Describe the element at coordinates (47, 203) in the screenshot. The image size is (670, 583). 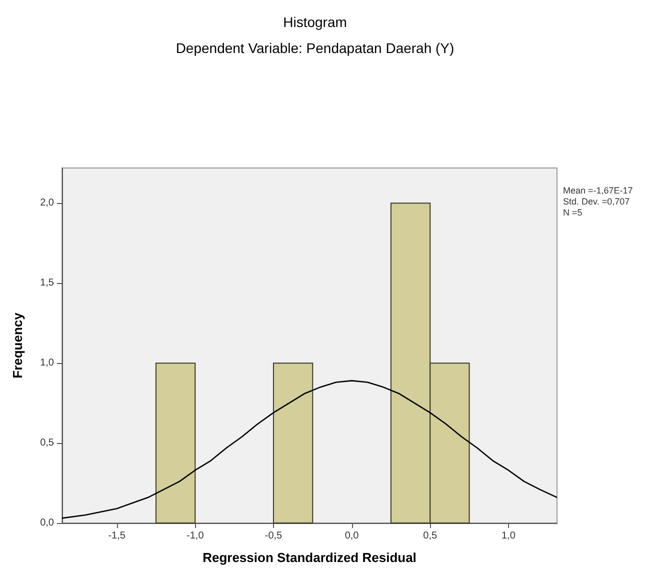
I see `y-tick-label: 2,0` at that location.